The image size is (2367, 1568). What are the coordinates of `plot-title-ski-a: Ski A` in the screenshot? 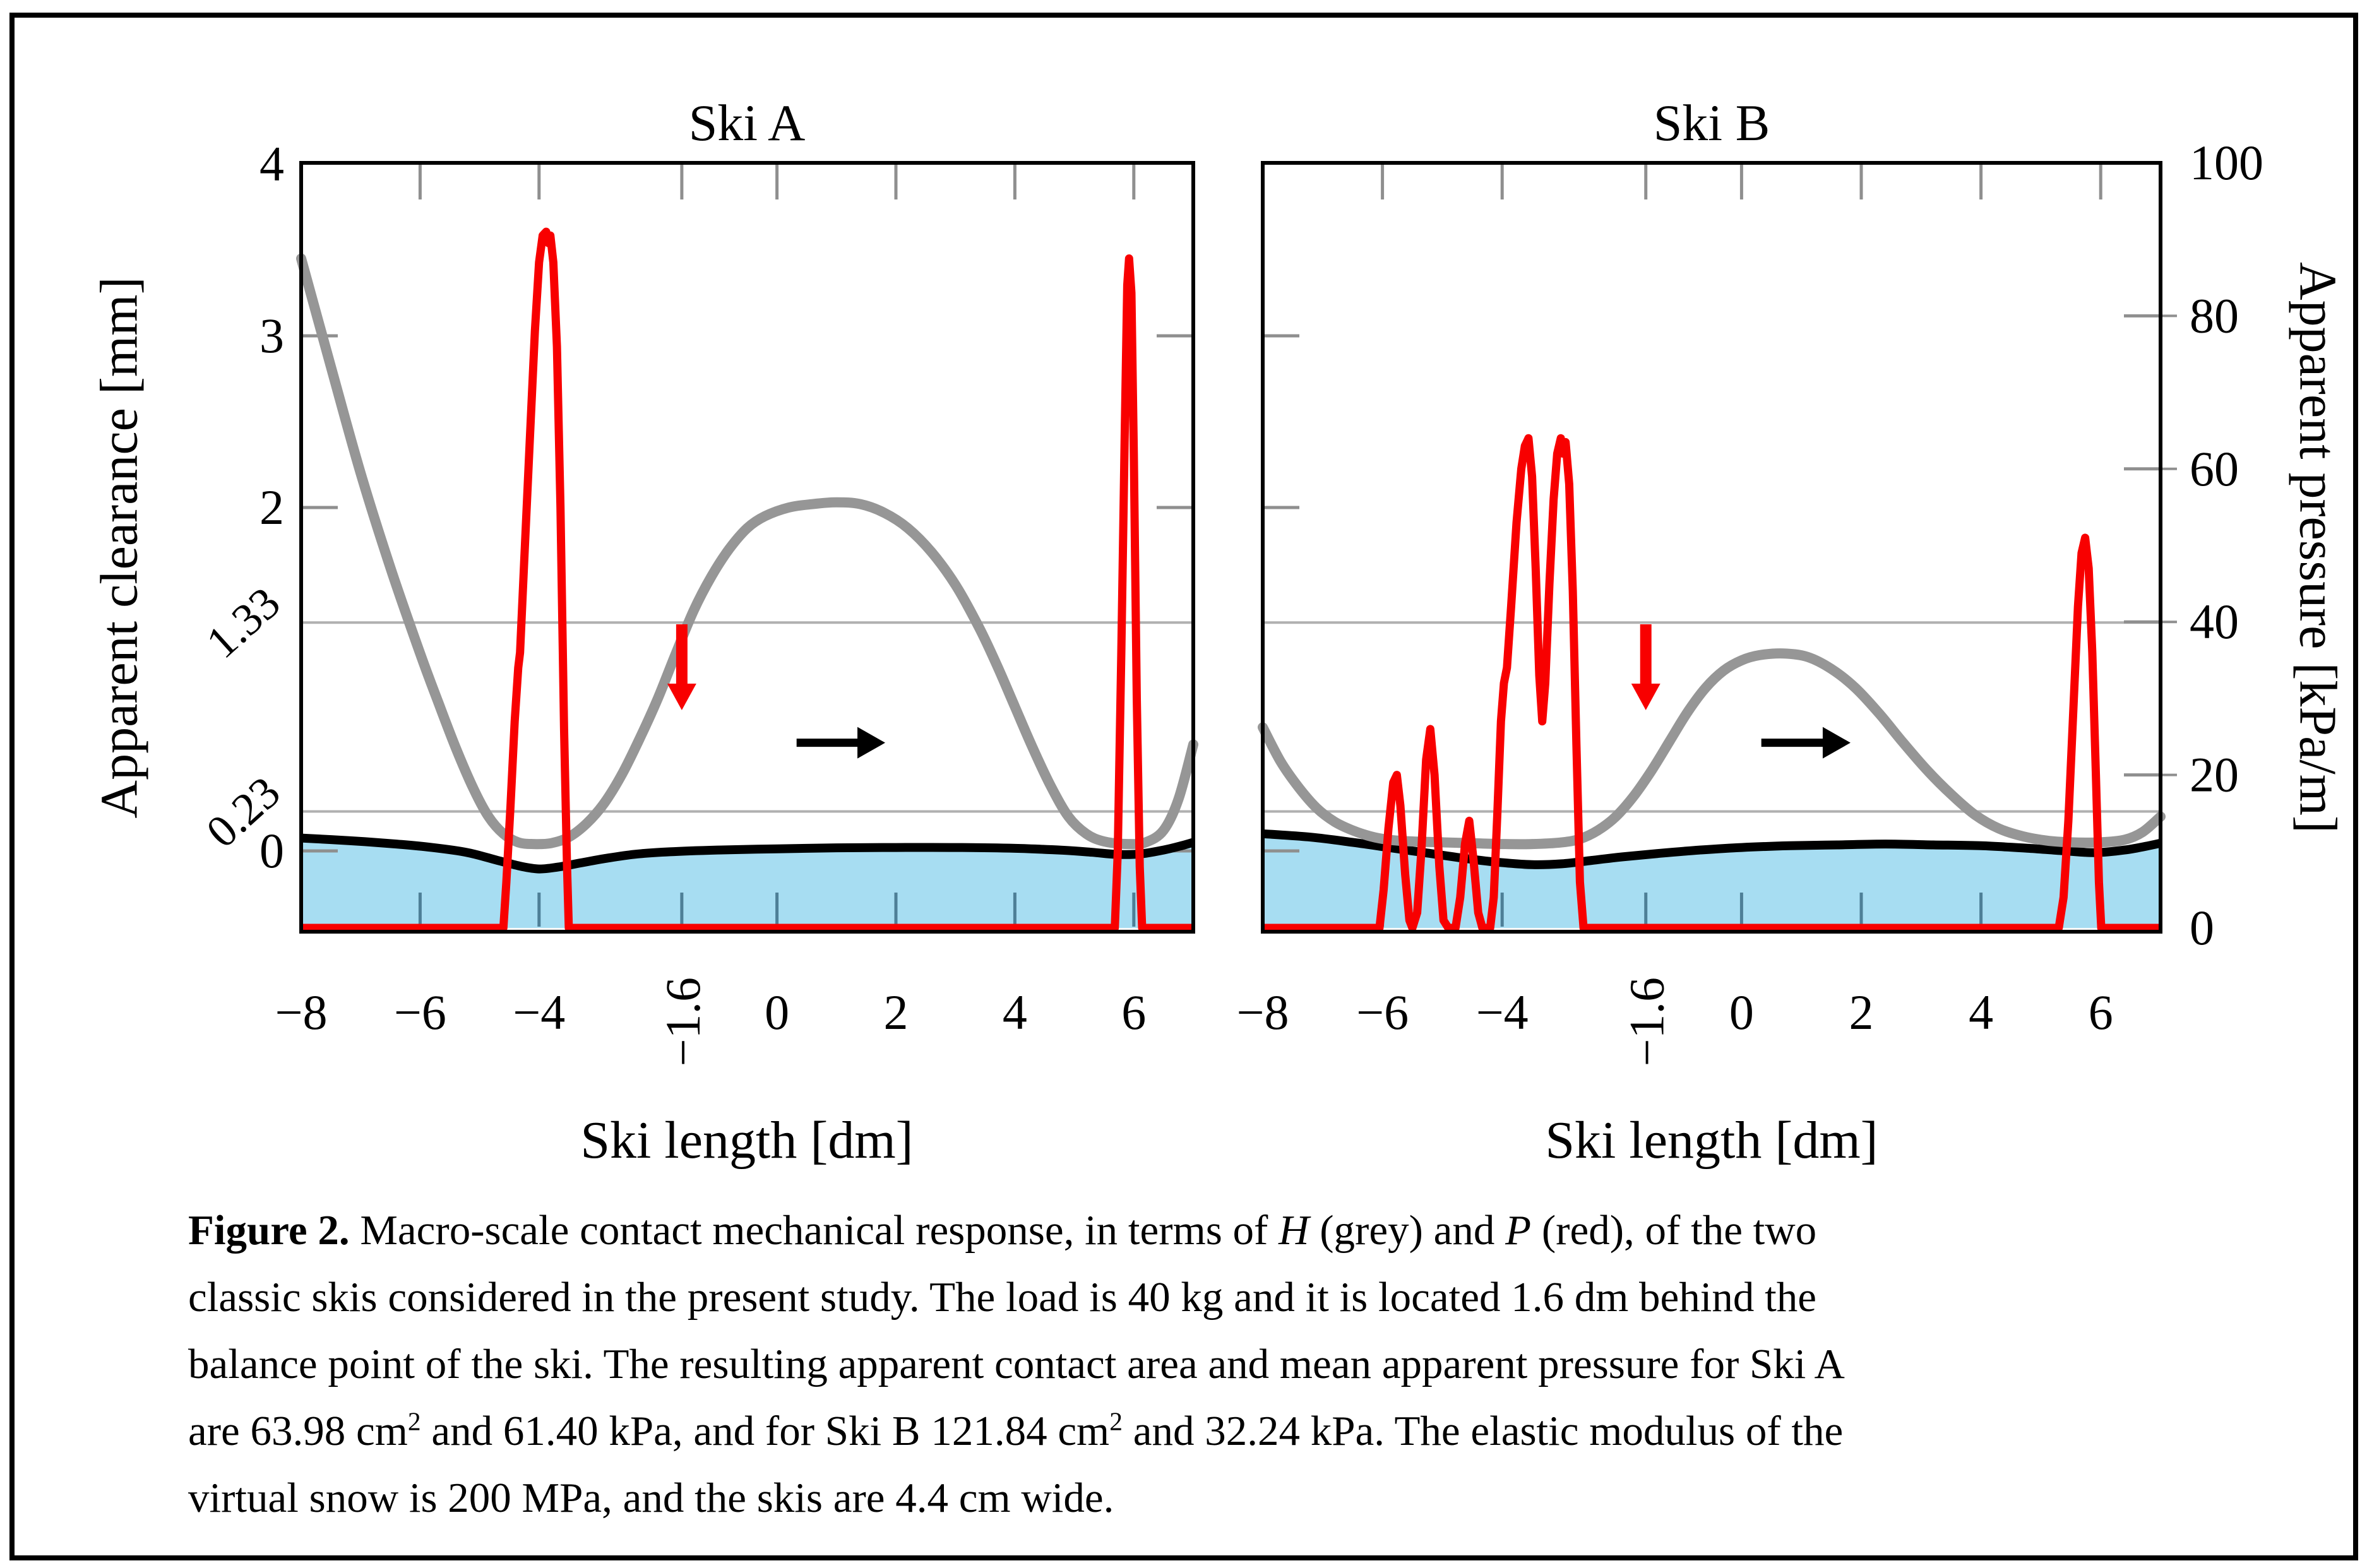 It's located at (747, 122).